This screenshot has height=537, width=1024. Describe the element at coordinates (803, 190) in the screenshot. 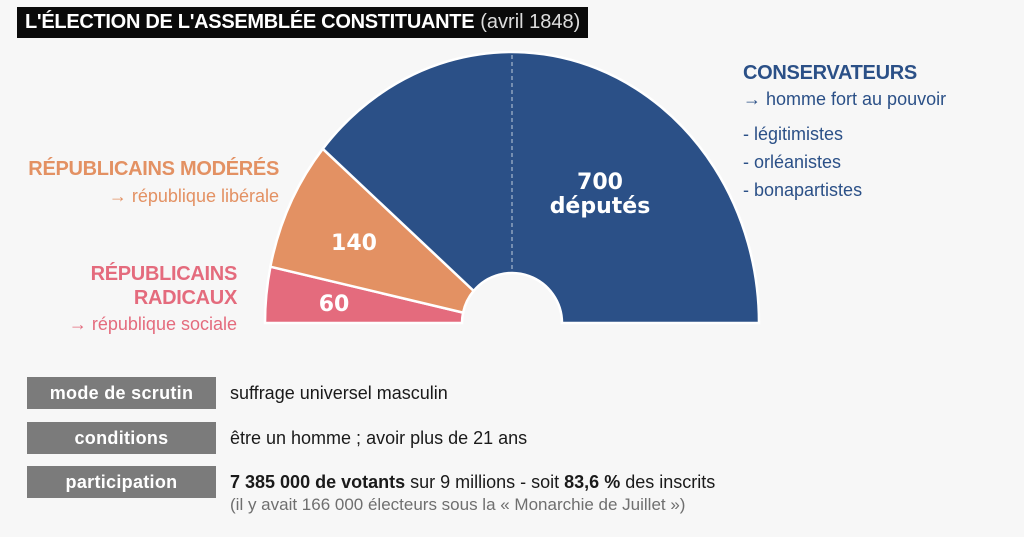

I see `list-item: - bonapartistes` at that location.